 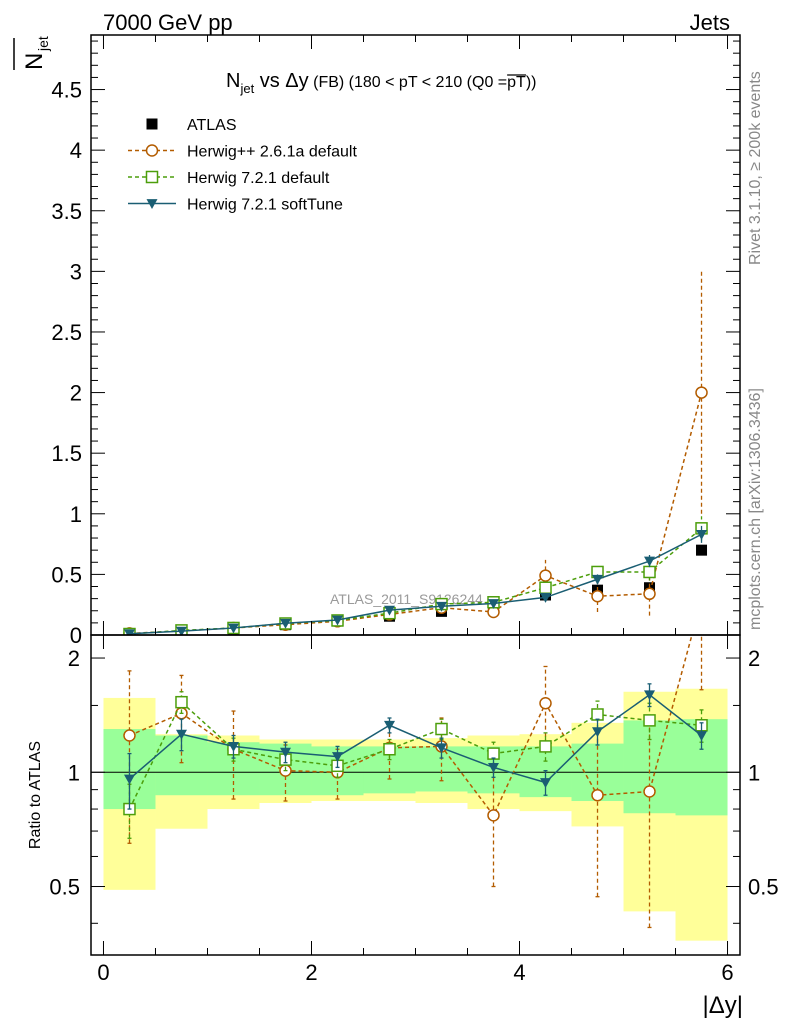 What do you see at coordinates (74, 772) in the screenshot?
I see `ratio-tick-label-1: 1` at bounding box center [74, 772].